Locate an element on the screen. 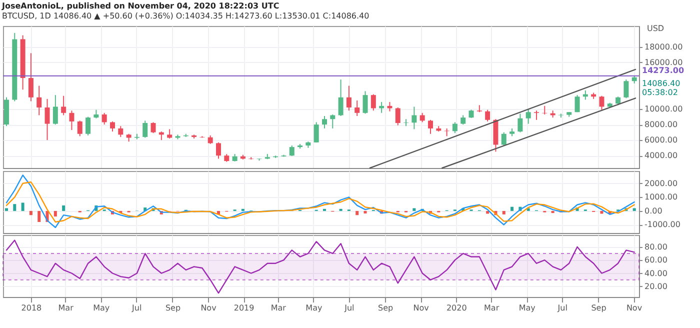  x-tick-label: 2018 is located at coordinates (31, 308).